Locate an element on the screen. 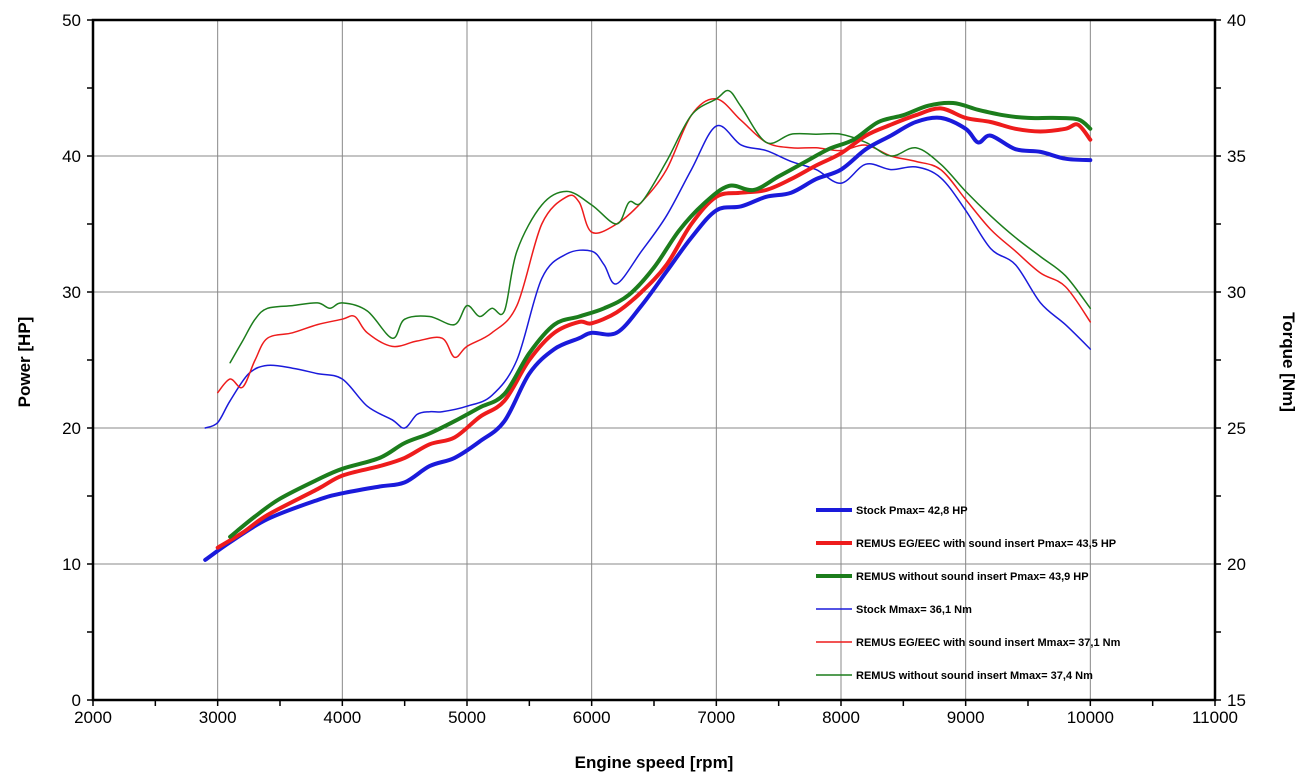  y2-axis-ticks: 15 20 25 30 35 40 is located at coordinates (1230, 360).